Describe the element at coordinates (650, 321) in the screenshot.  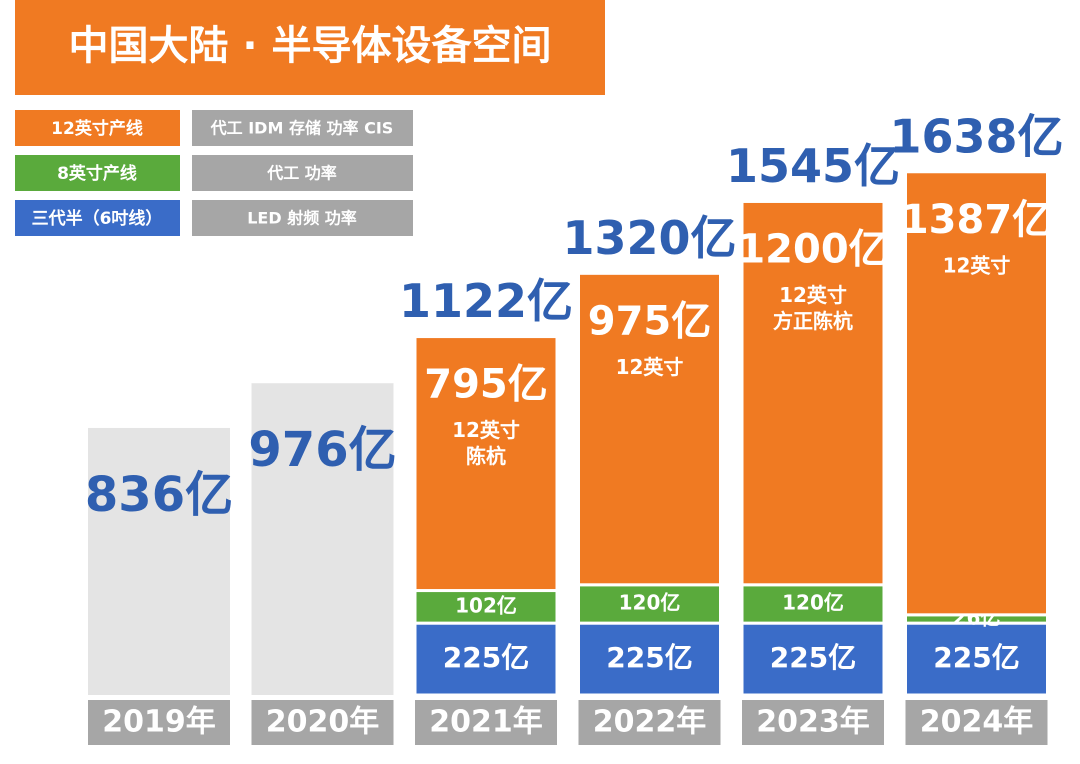
I see `segment-label: 975亿` at that location.